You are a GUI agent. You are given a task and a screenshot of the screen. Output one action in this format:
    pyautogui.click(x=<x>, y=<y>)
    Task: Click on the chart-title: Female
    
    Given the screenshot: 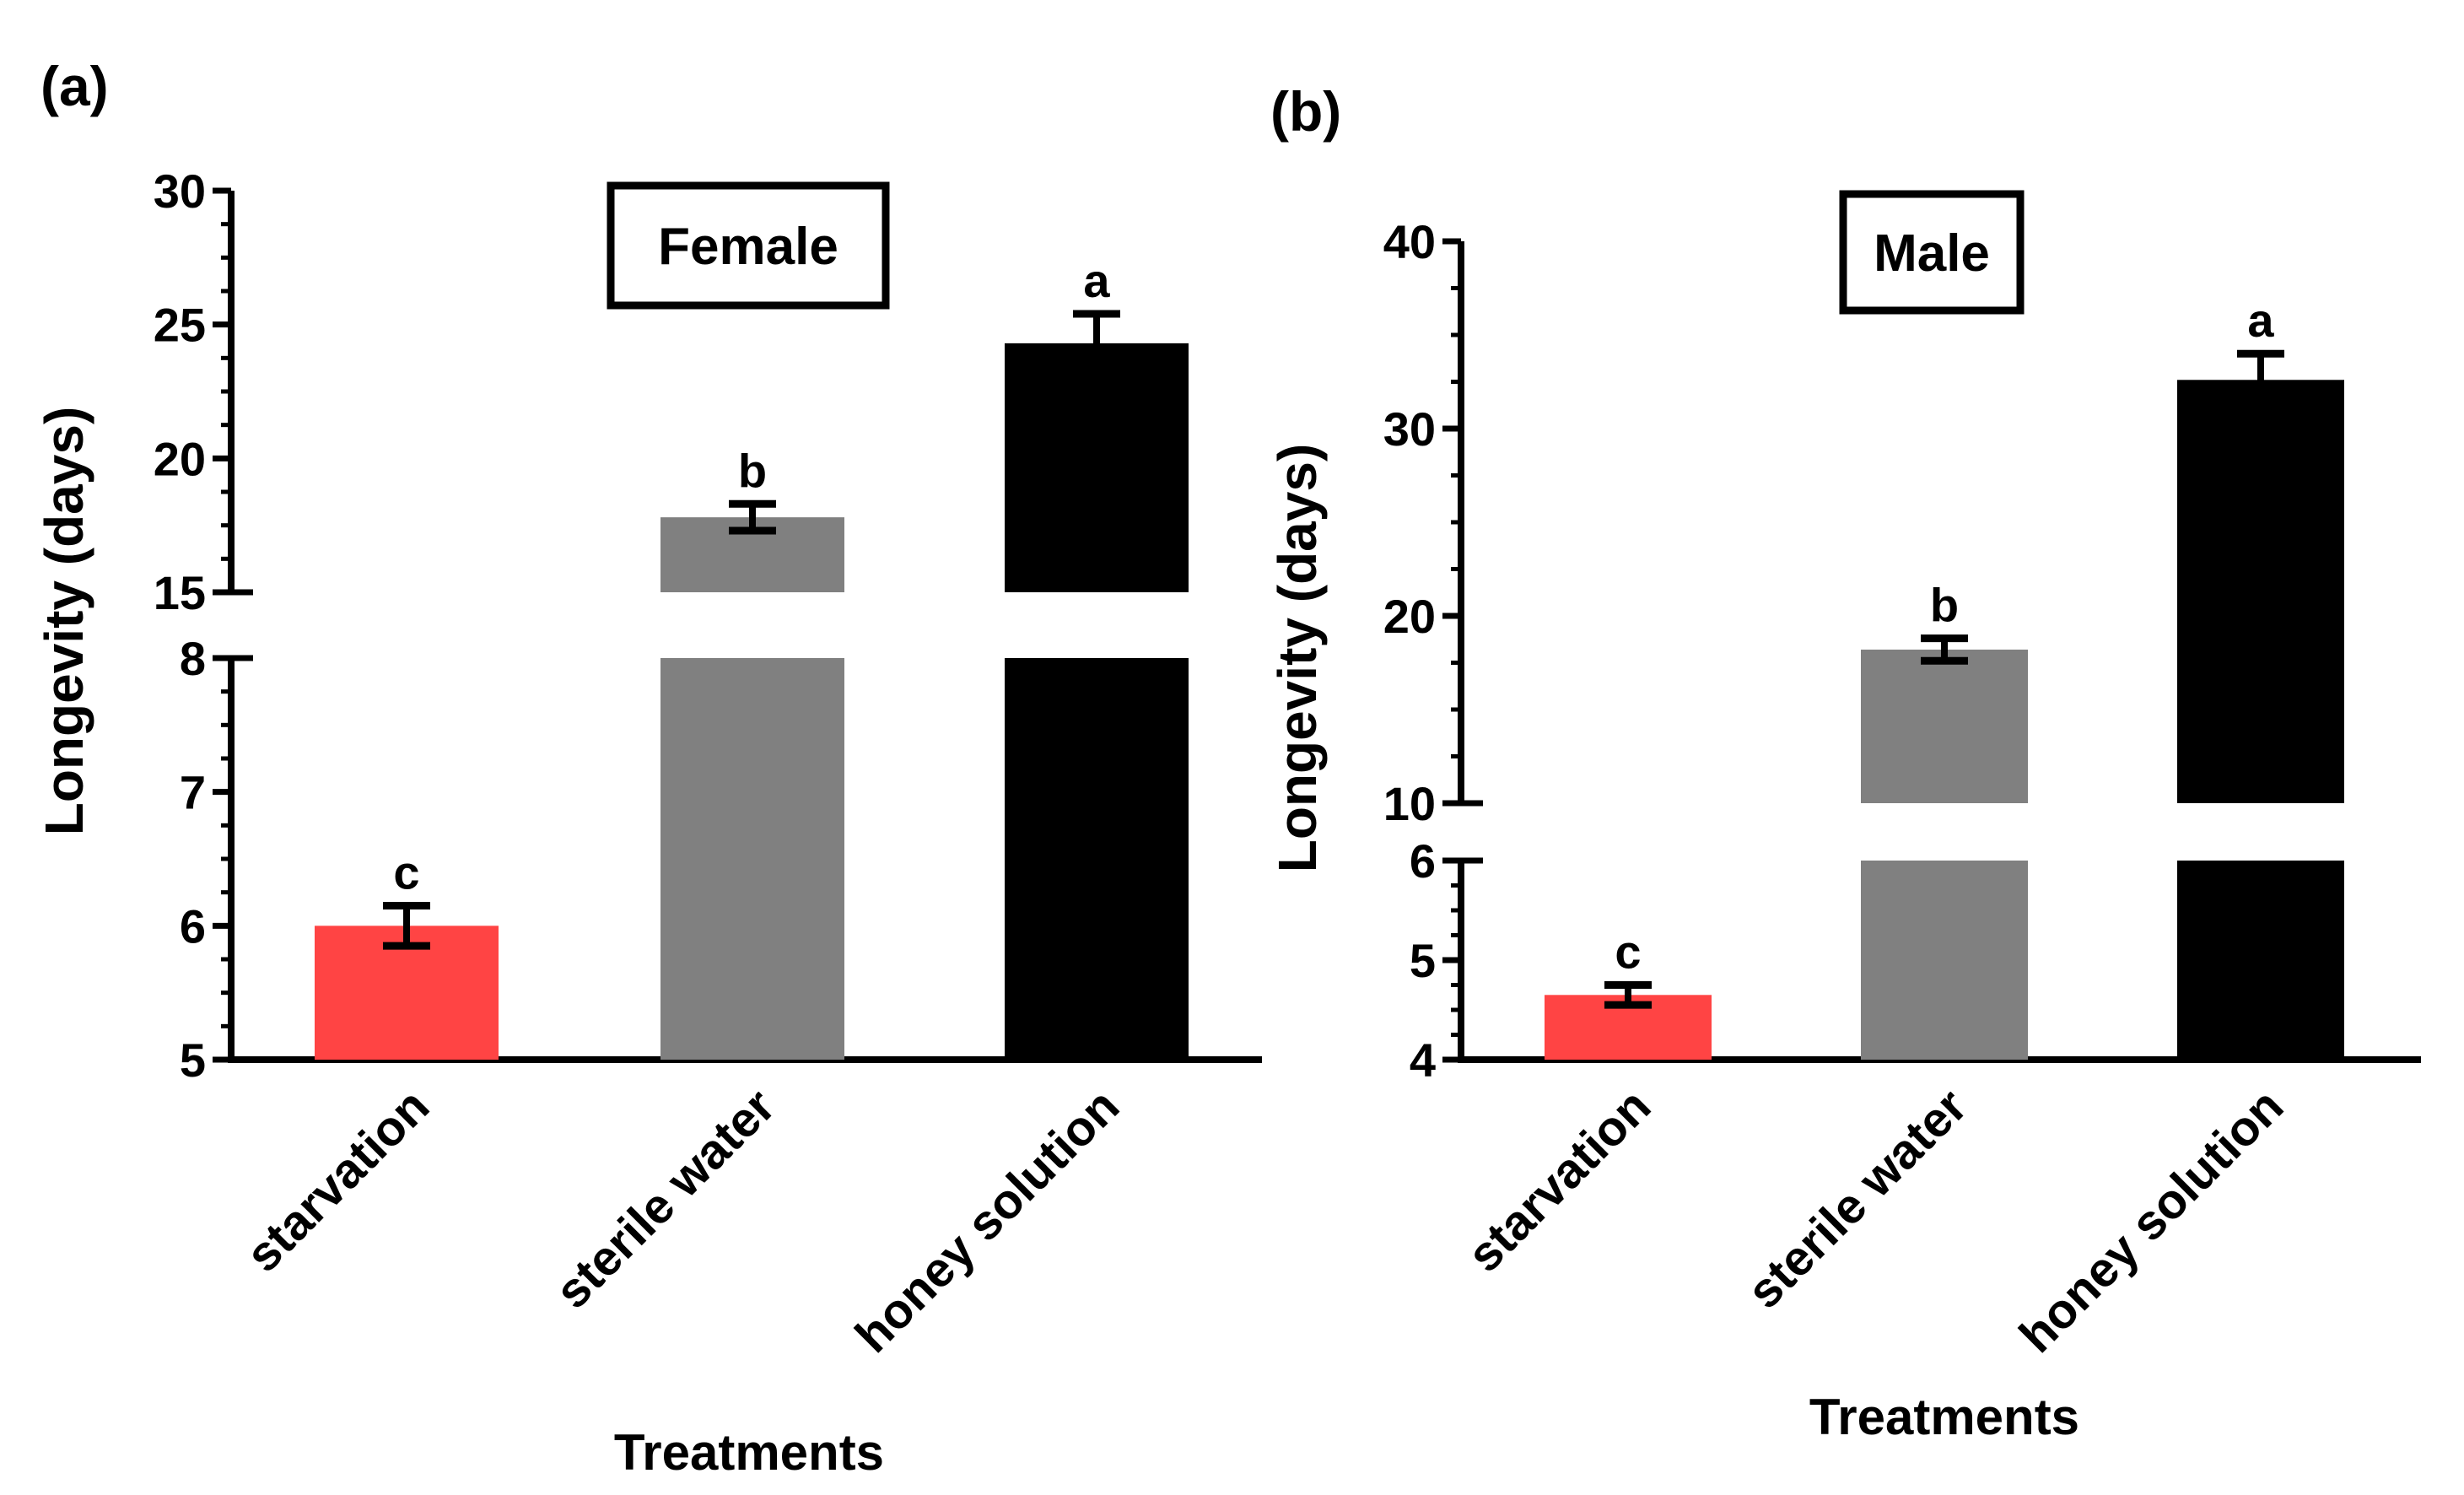 What is the action you would take?
    pyautogui.click(x=748, y=247)
    